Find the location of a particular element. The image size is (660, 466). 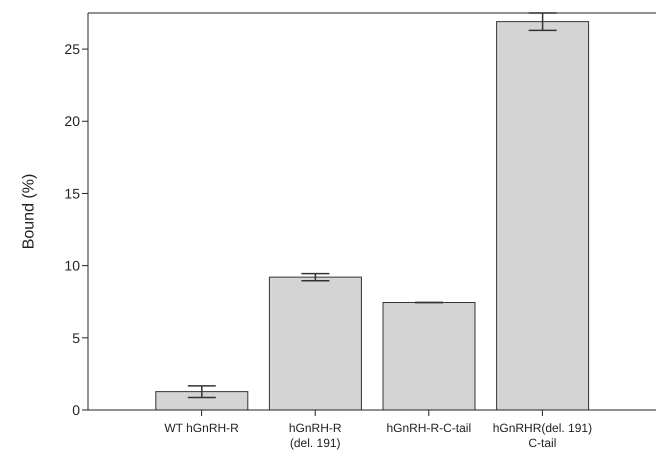

y-tick-label: 10 is located at coordinates (72, 266).